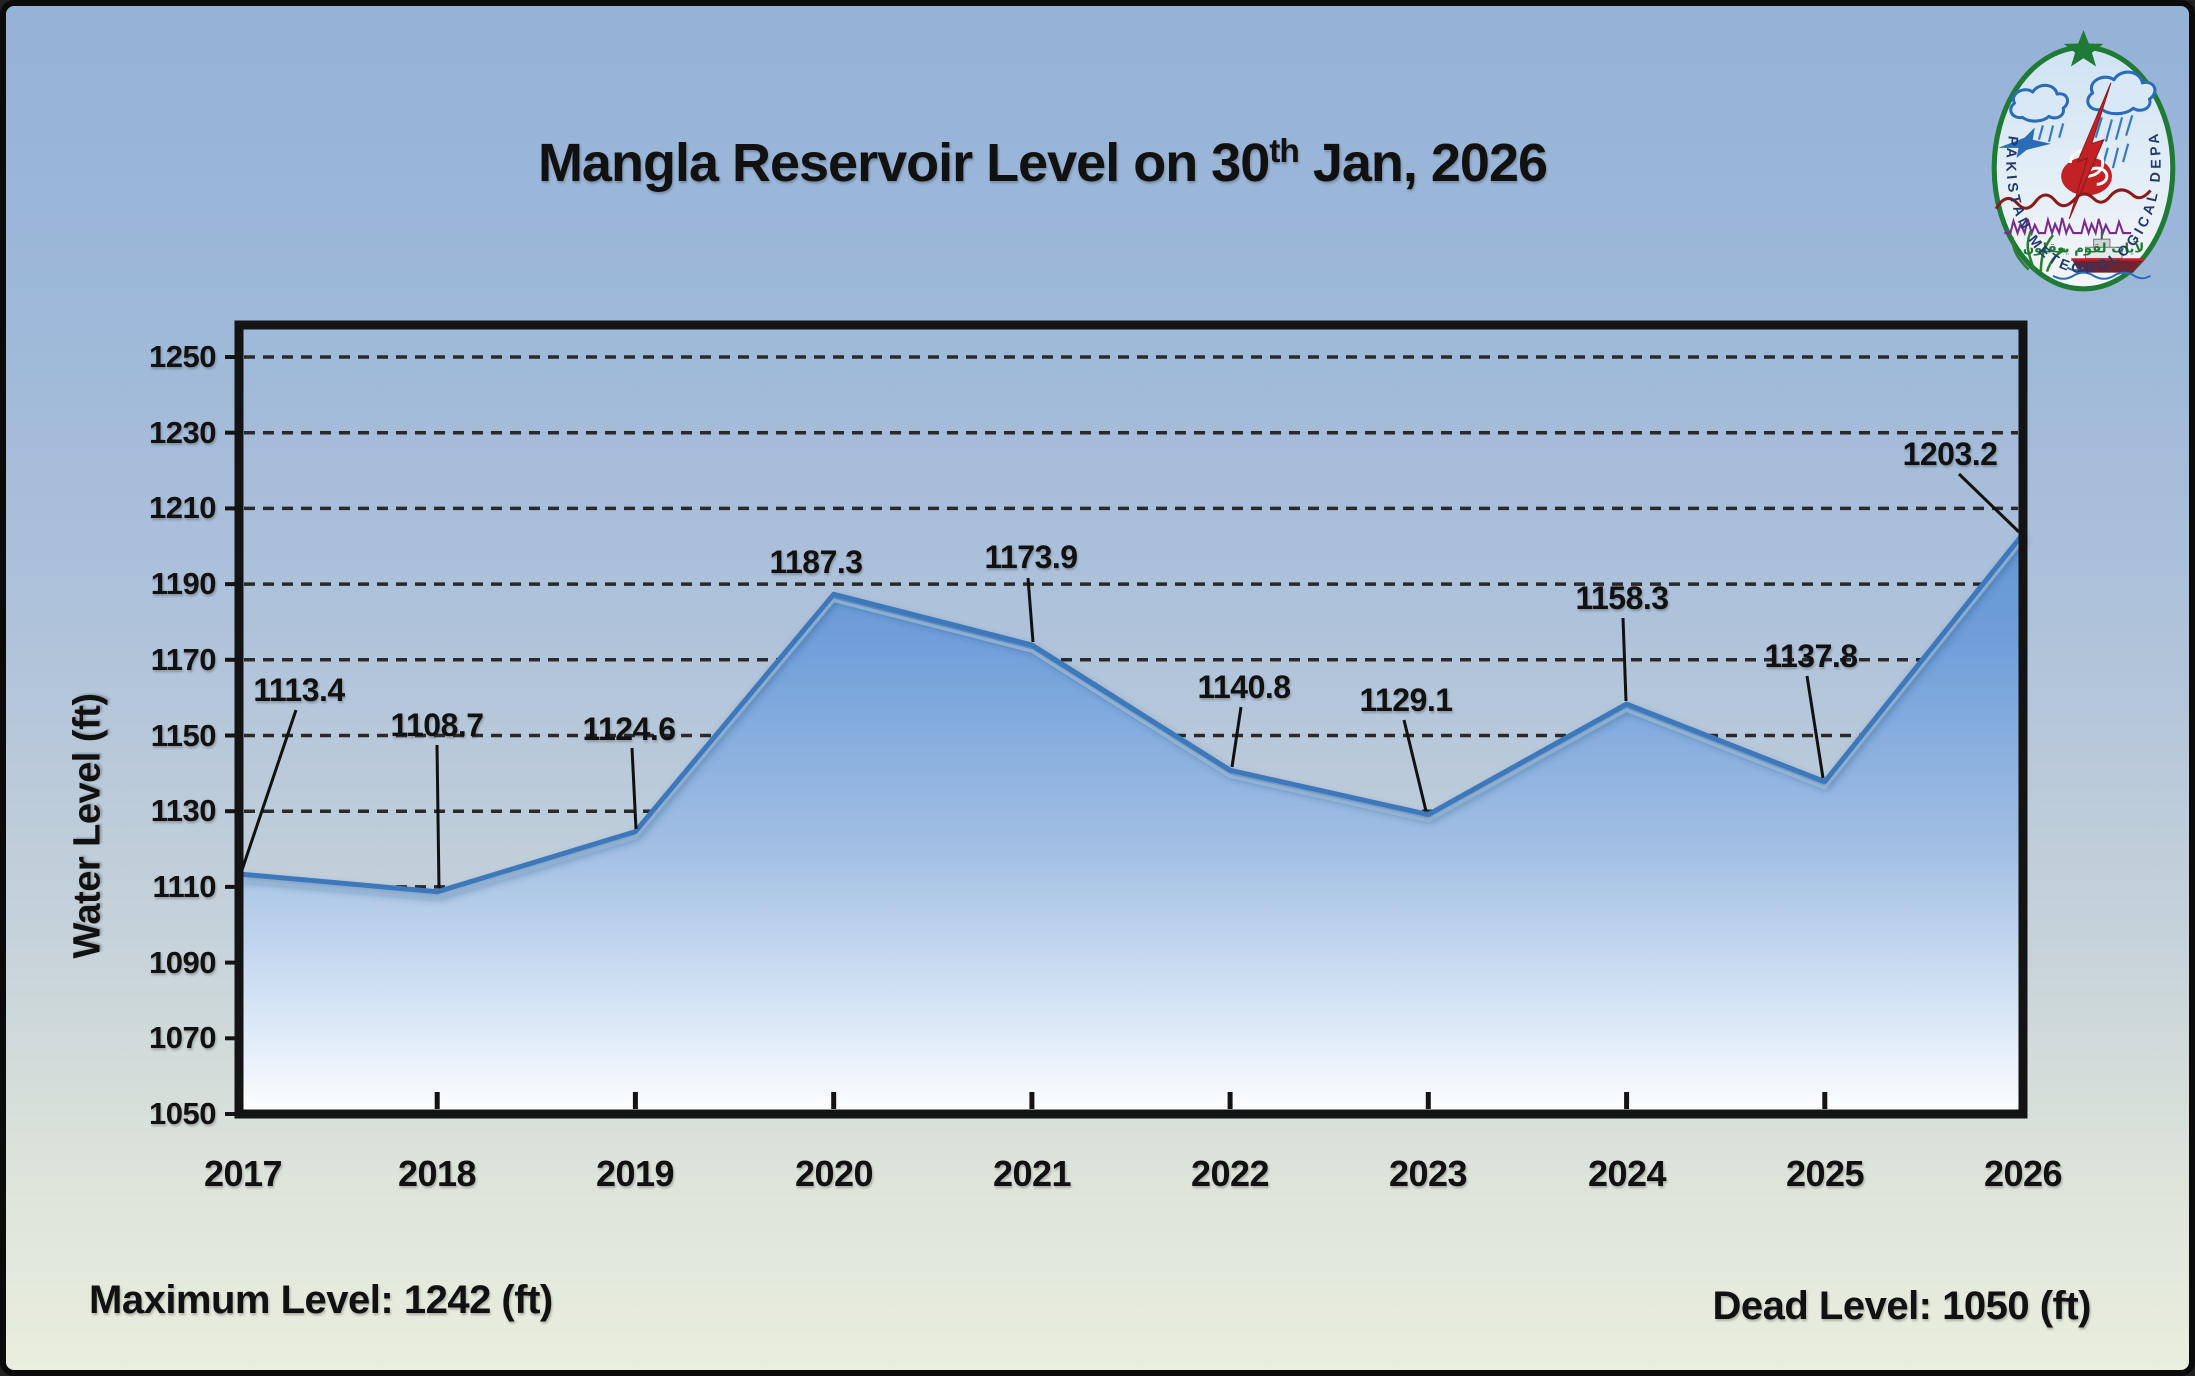 The width and height of the screenshot is (2195, 1376). Describe the element at coordinates (2083, 48) in the screenshot. I see `logo-star-icon` at that location.